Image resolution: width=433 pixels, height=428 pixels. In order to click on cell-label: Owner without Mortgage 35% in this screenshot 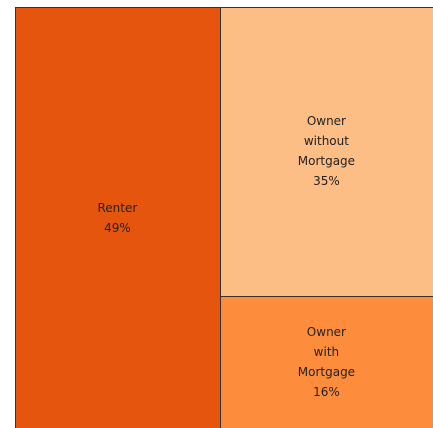, I will do `click(326, 151)`.